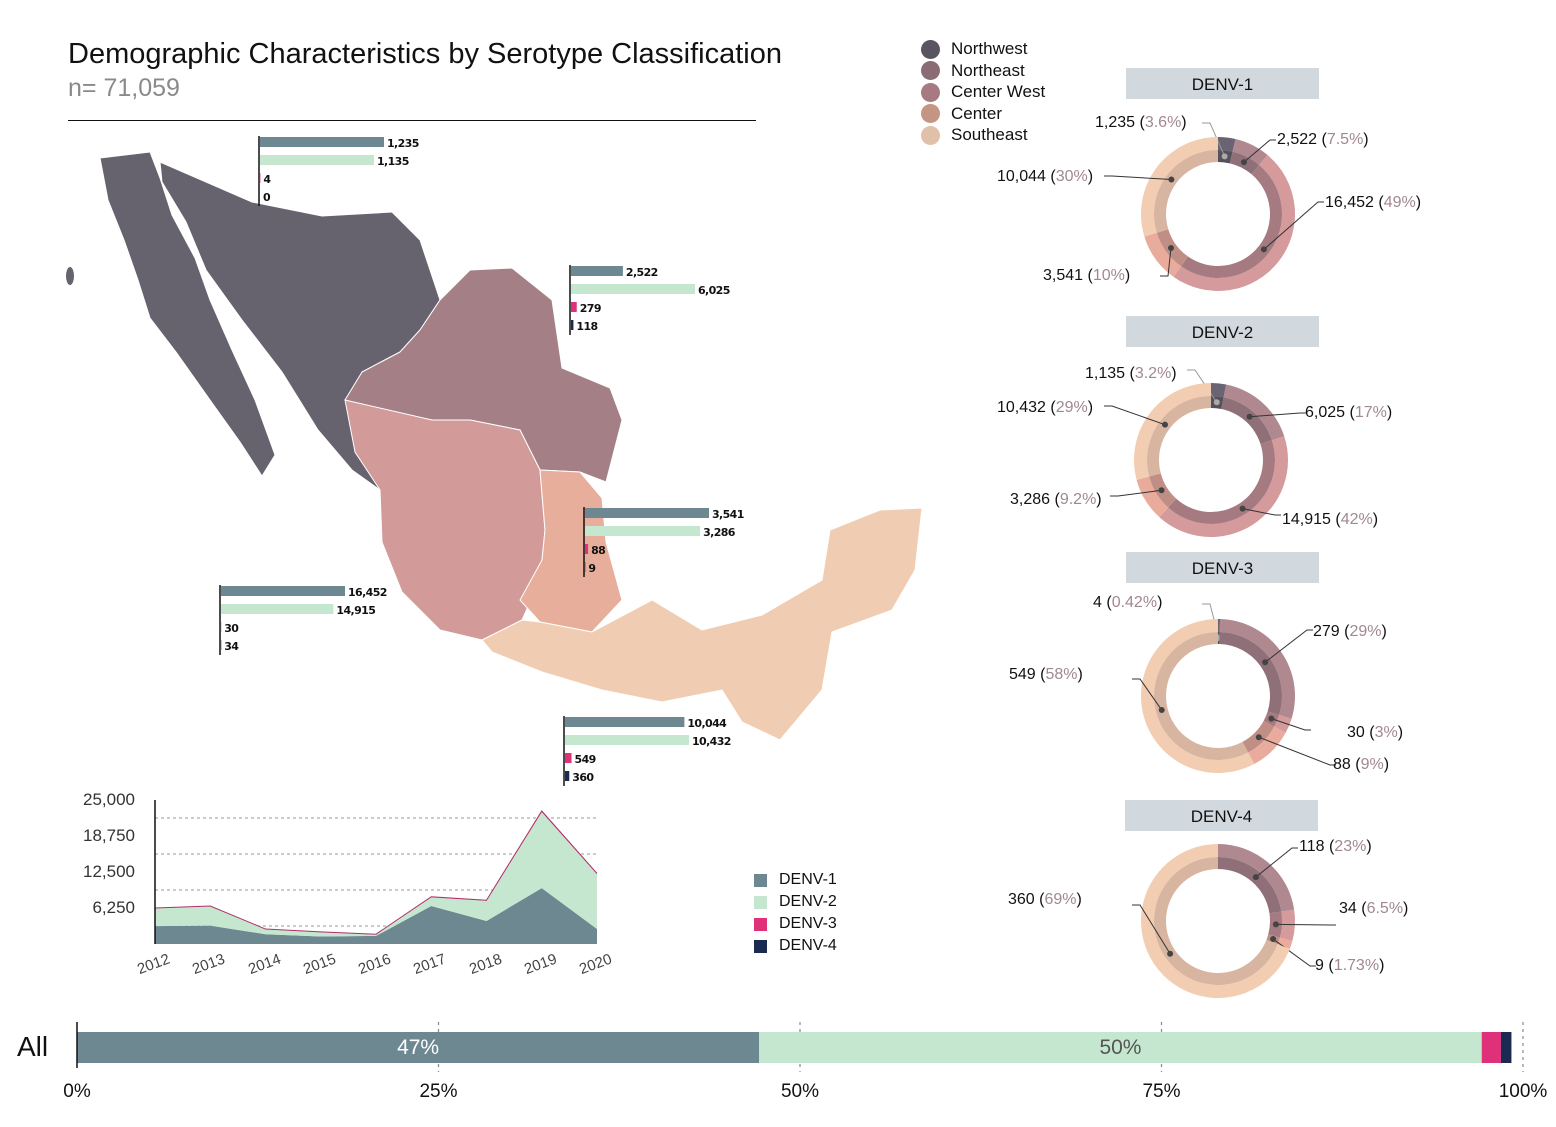 The image size is (1556, 1127). Describe the element at coordinates (1356, 732) in the screenshot. I see `slice-value: 30` at that location.